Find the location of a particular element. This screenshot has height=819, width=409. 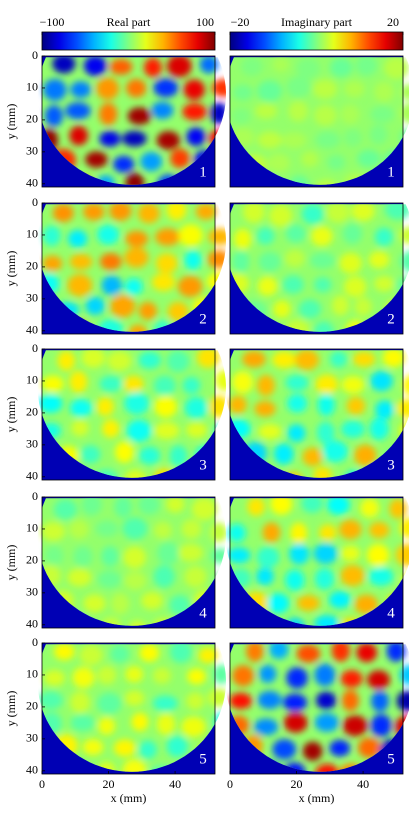

field-pattern is located at coordinates (133, 121).